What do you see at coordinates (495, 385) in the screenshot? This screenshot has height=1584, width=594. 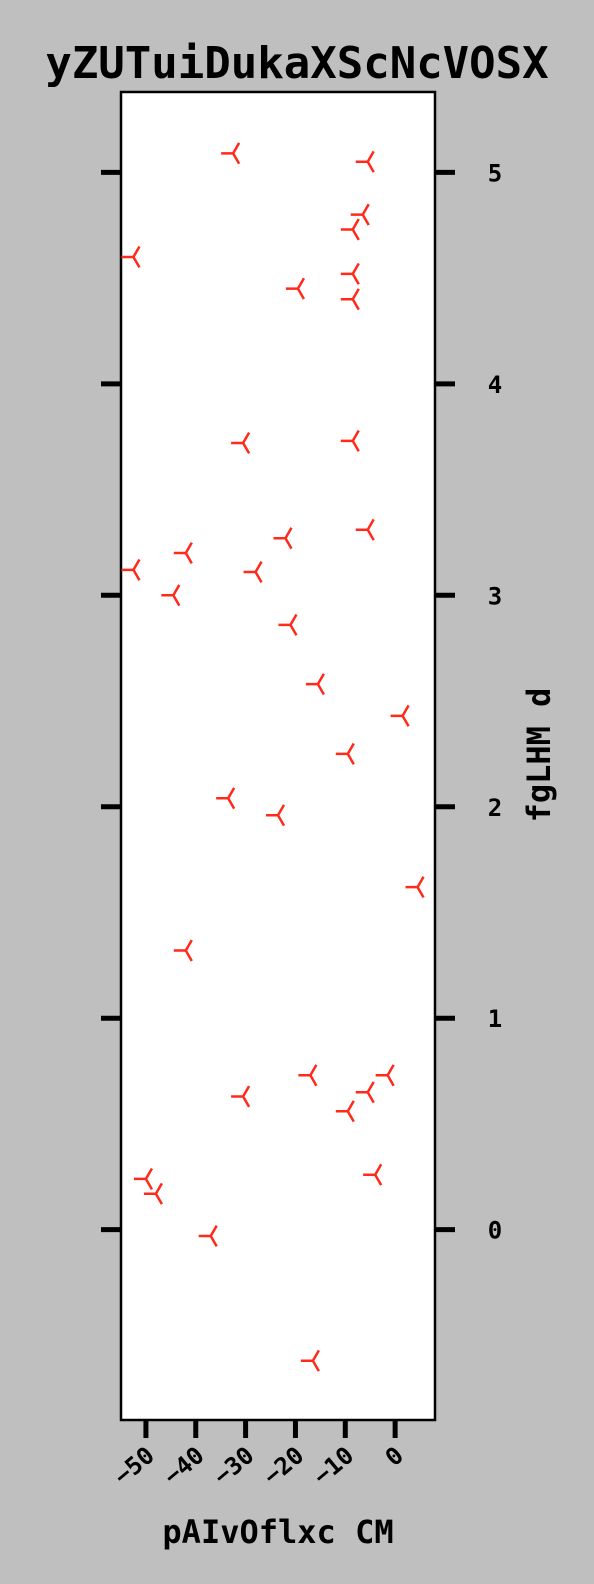 I see `y-tick-label: 4` at bounding box center [495, 385].